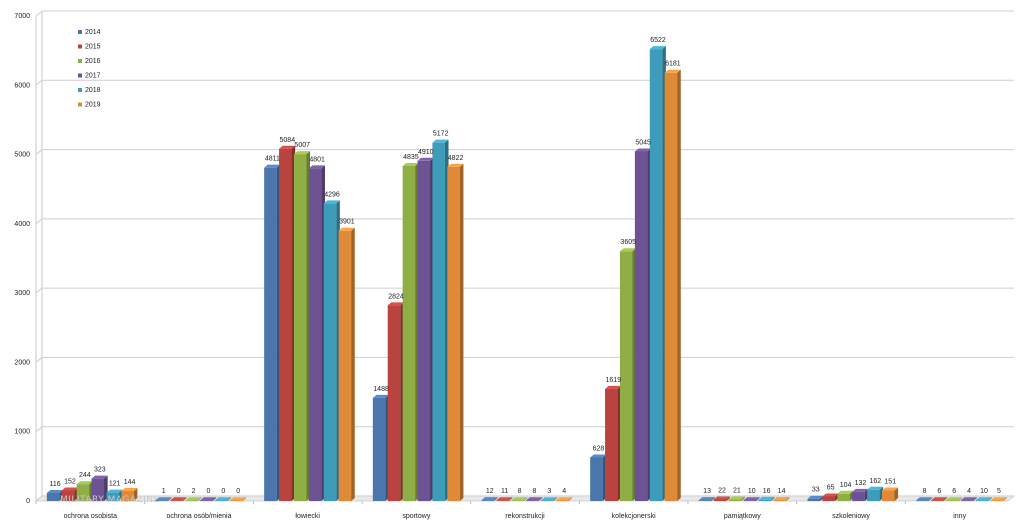 The image size is (1024, 523). What do you see at coordinates (332, 194) in the screenshot?
I see `data-label: 4296` at bounding box center [332, 194].